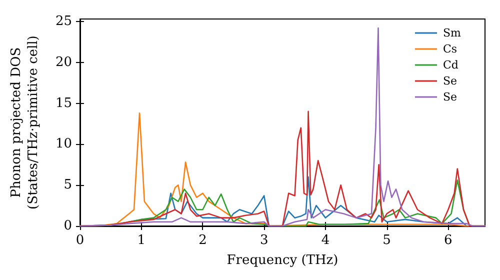 The height and width of the screenshot is (280, 500). I want to click on y-tick-label: 10, so click(63, 144).